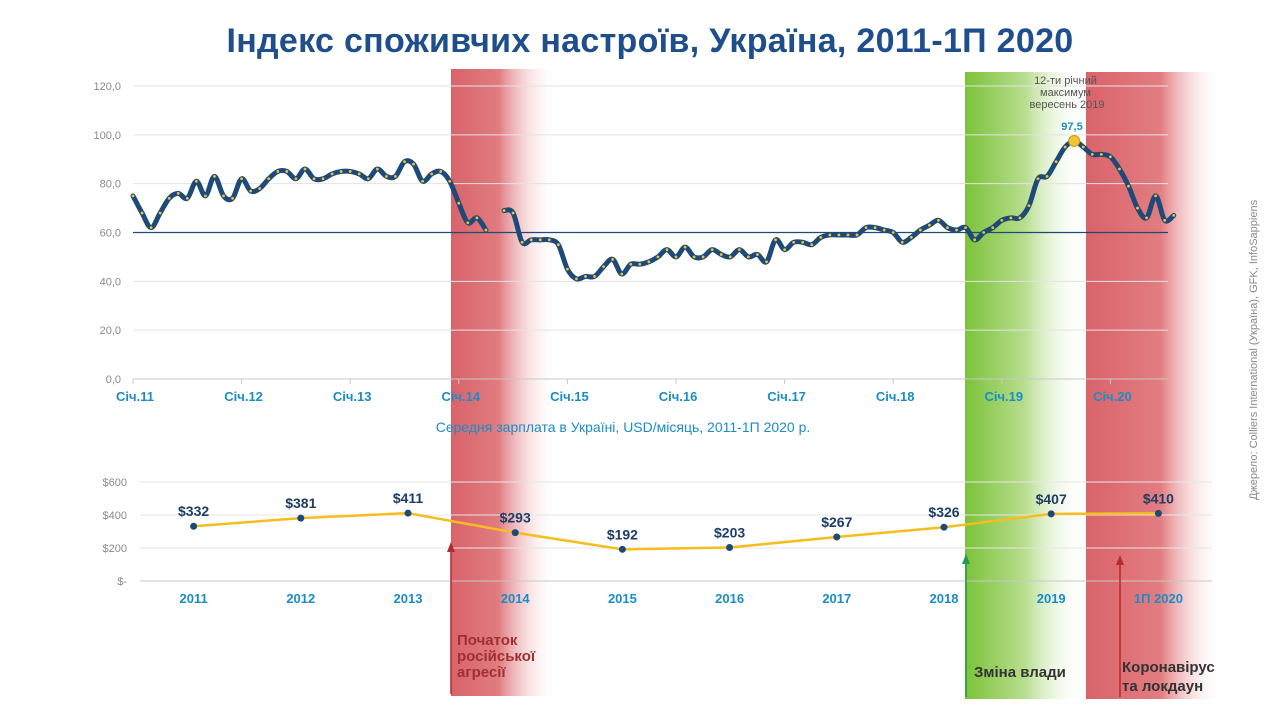 Image resolution: width=1280 pixels, height=720 pixels. I want to click on index-y-tick-label: 0,0, so click(113, 380).